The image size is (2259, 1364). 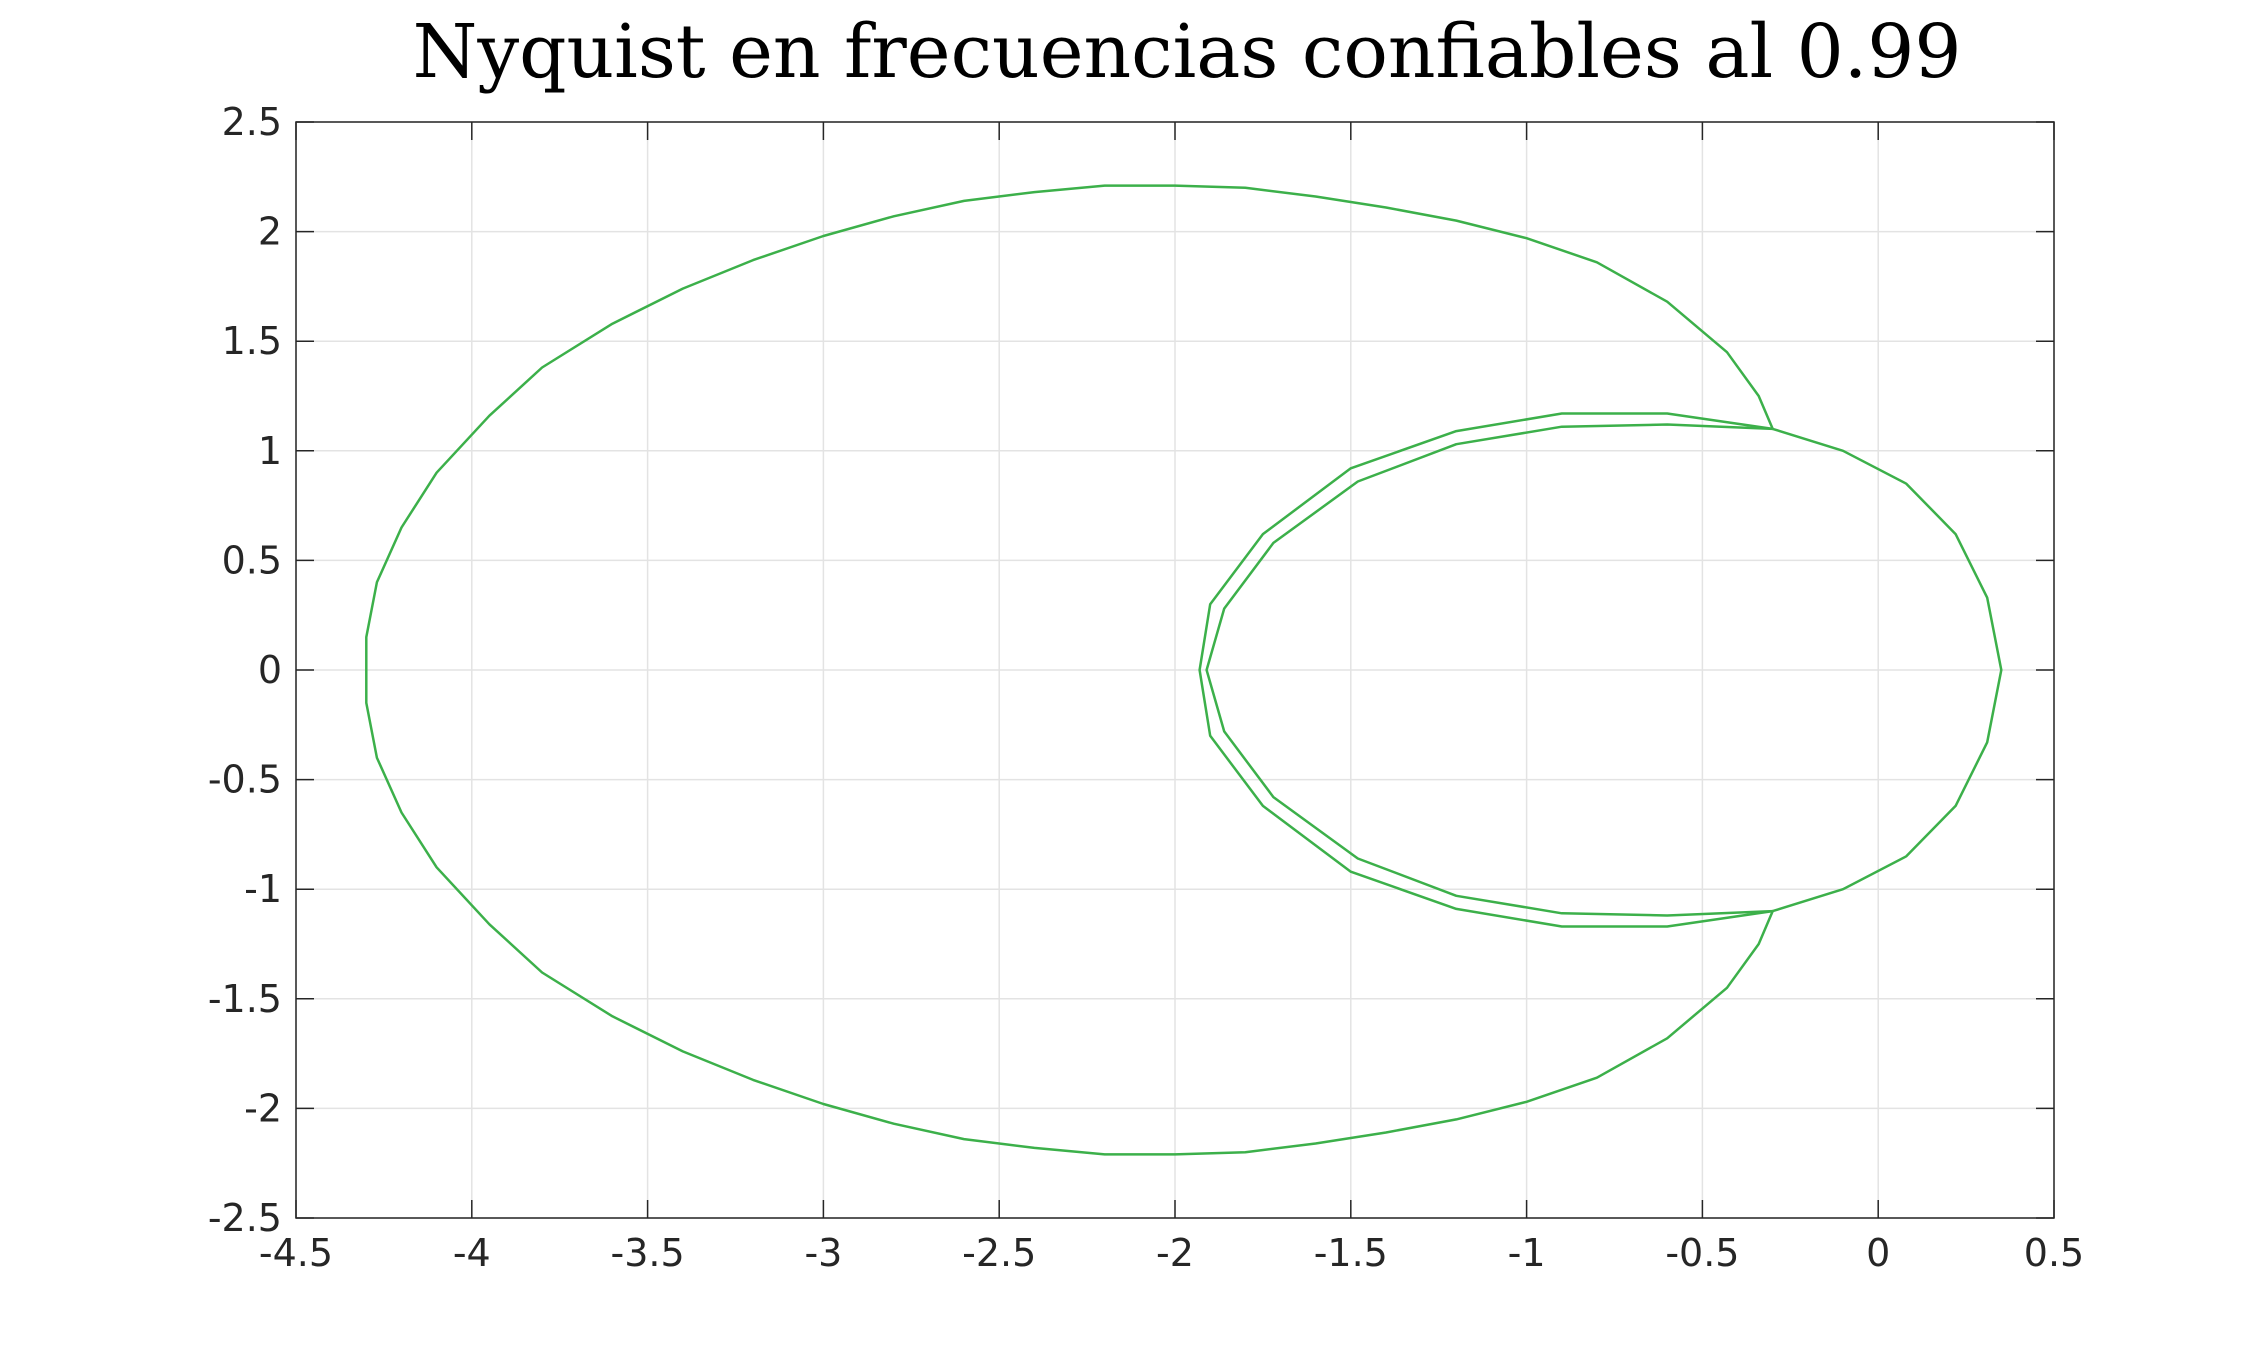 I want to click on y-tick-label: 0, so click(x=270, y=670).